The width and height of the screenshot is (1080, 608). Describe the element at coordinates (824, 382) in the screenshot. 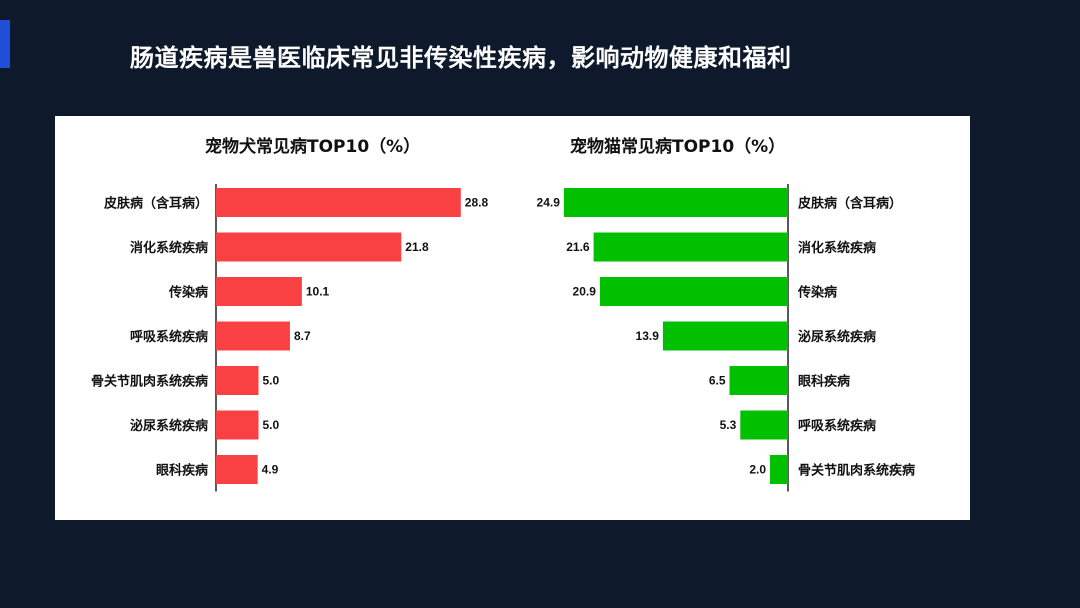

I see `cat-category-label: 眼科疾病` at that location.